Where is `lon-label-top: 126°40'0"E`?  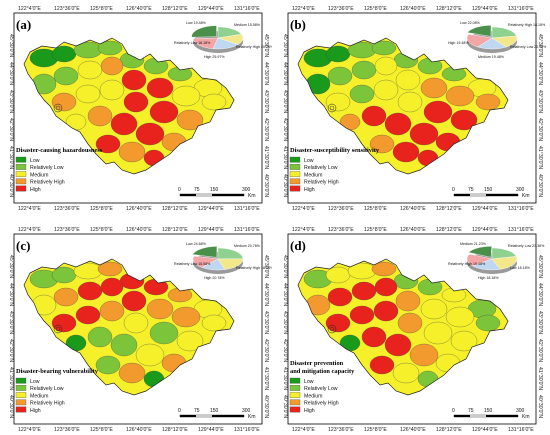
lon-label-top: 126°40'0"E is located at coordinates (139, 9).